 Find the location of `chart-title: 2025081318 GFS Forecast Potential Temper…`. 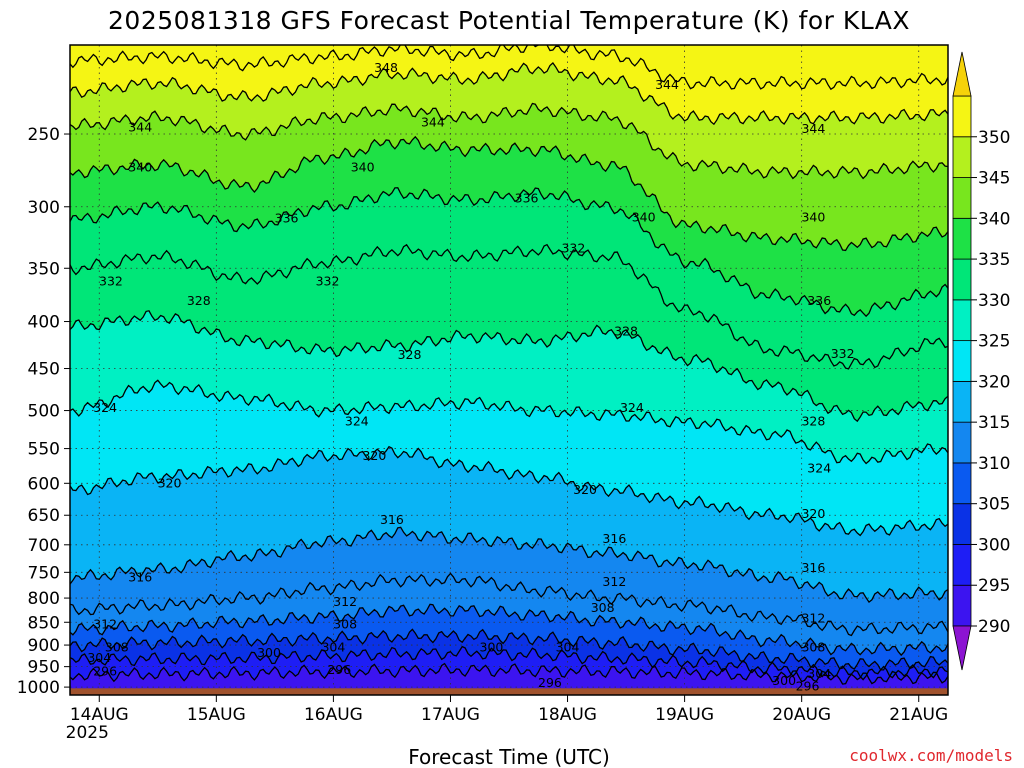

chart-title: 2025081318 GFS Forecast Potential Temper… is located at coordinates (509, 20).